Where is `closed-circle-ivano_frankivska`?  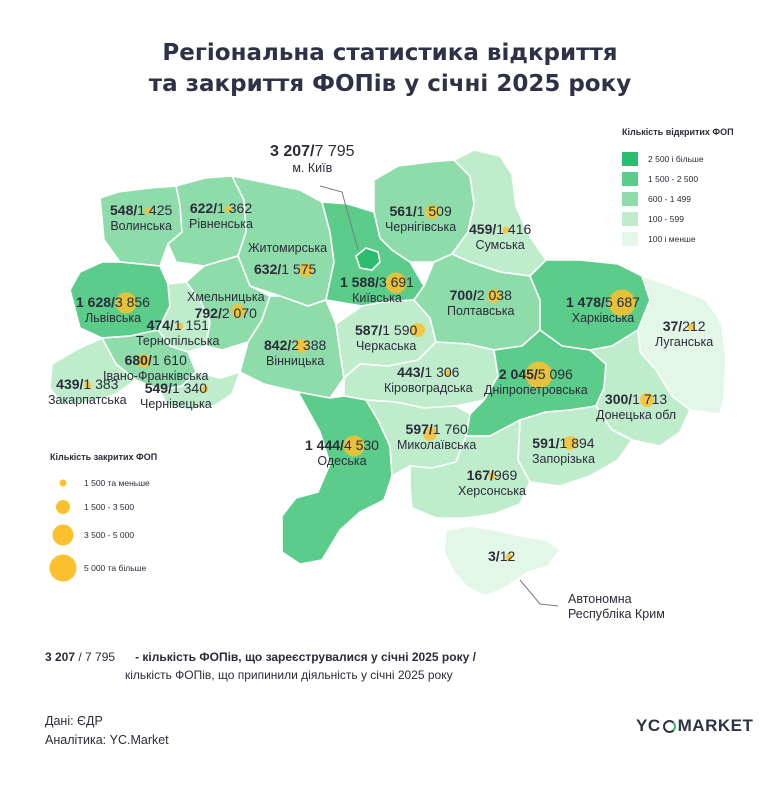
closed-circle-ivano_frankivska is located at coordinates (144, 361).